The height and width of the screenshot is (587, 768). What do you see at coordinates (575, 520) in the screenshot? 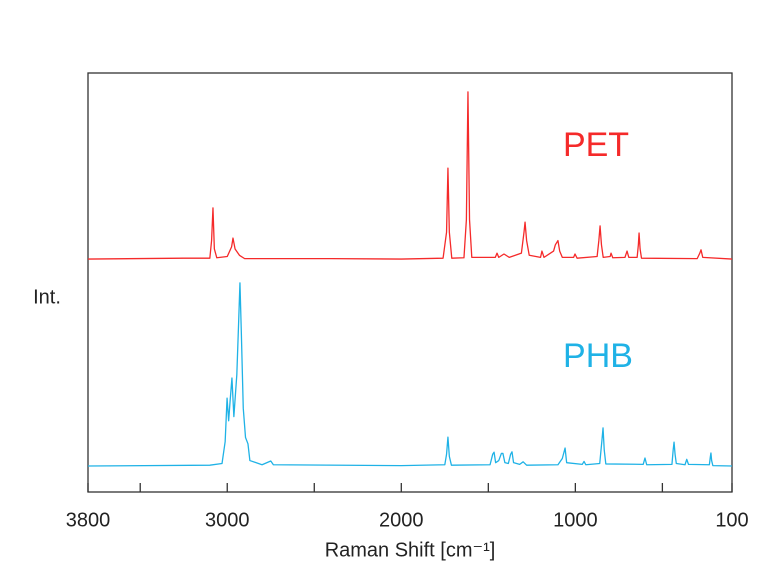
I see `x-tick-label: 1000` at bounding box center [575, 520].